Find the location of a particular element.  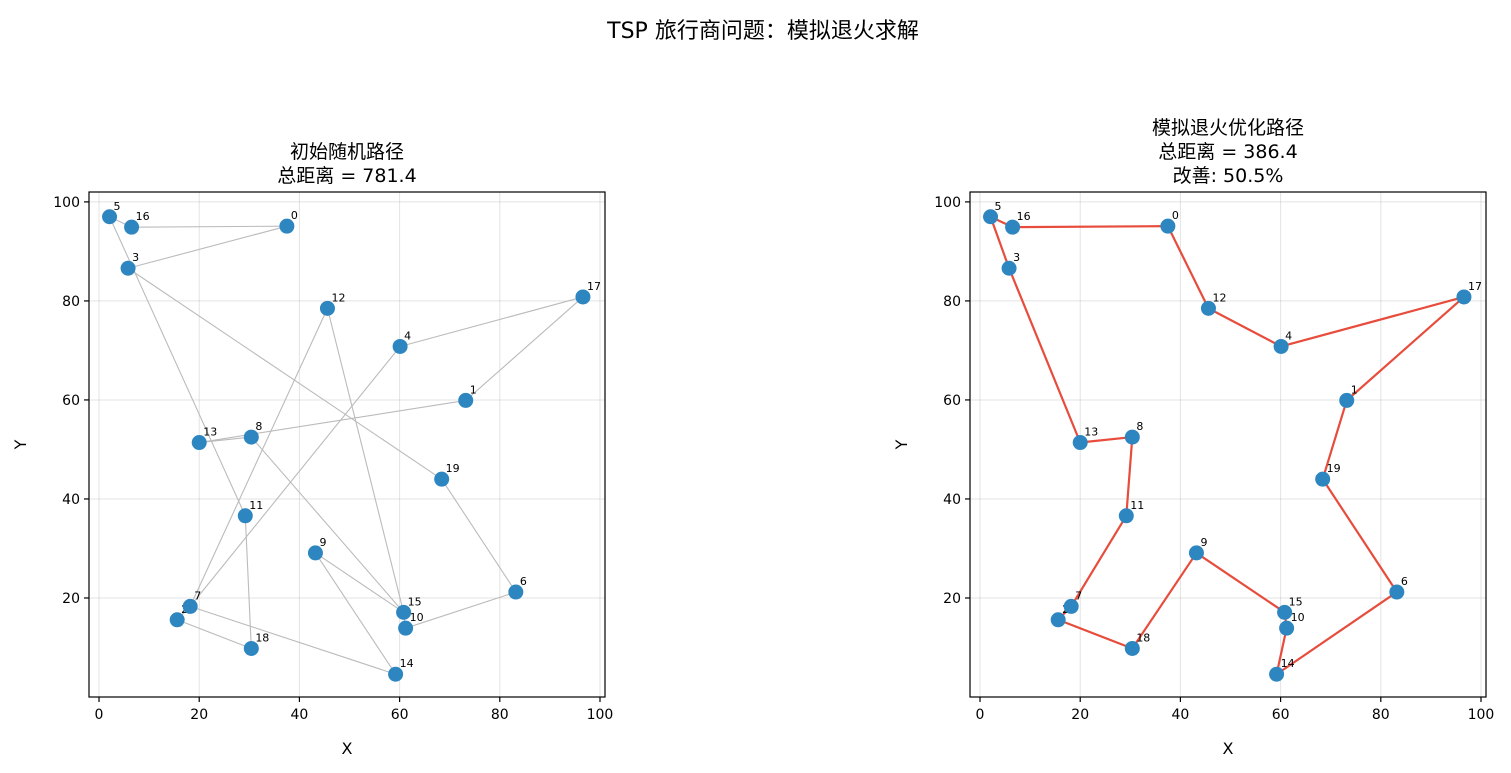

y-axis-label: Y is located at coordinates (901, 444).